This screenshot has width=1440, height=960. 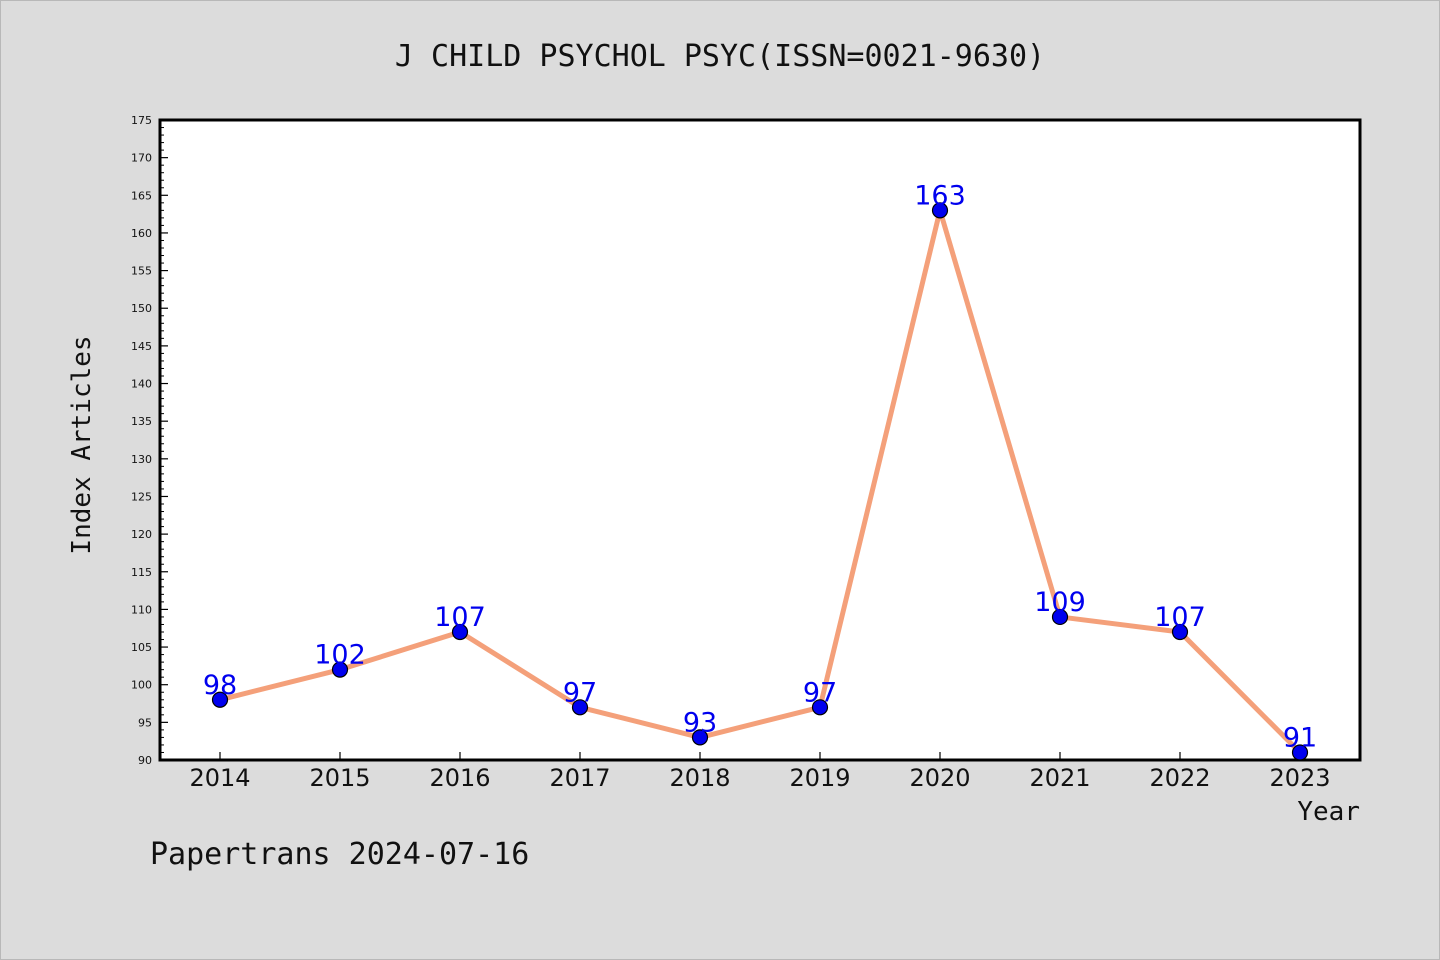 I want to click on x-axis: 2014 2015 2016 2017 2018 2019 2020 2021 2022 2023, so click(x=760, y=772).